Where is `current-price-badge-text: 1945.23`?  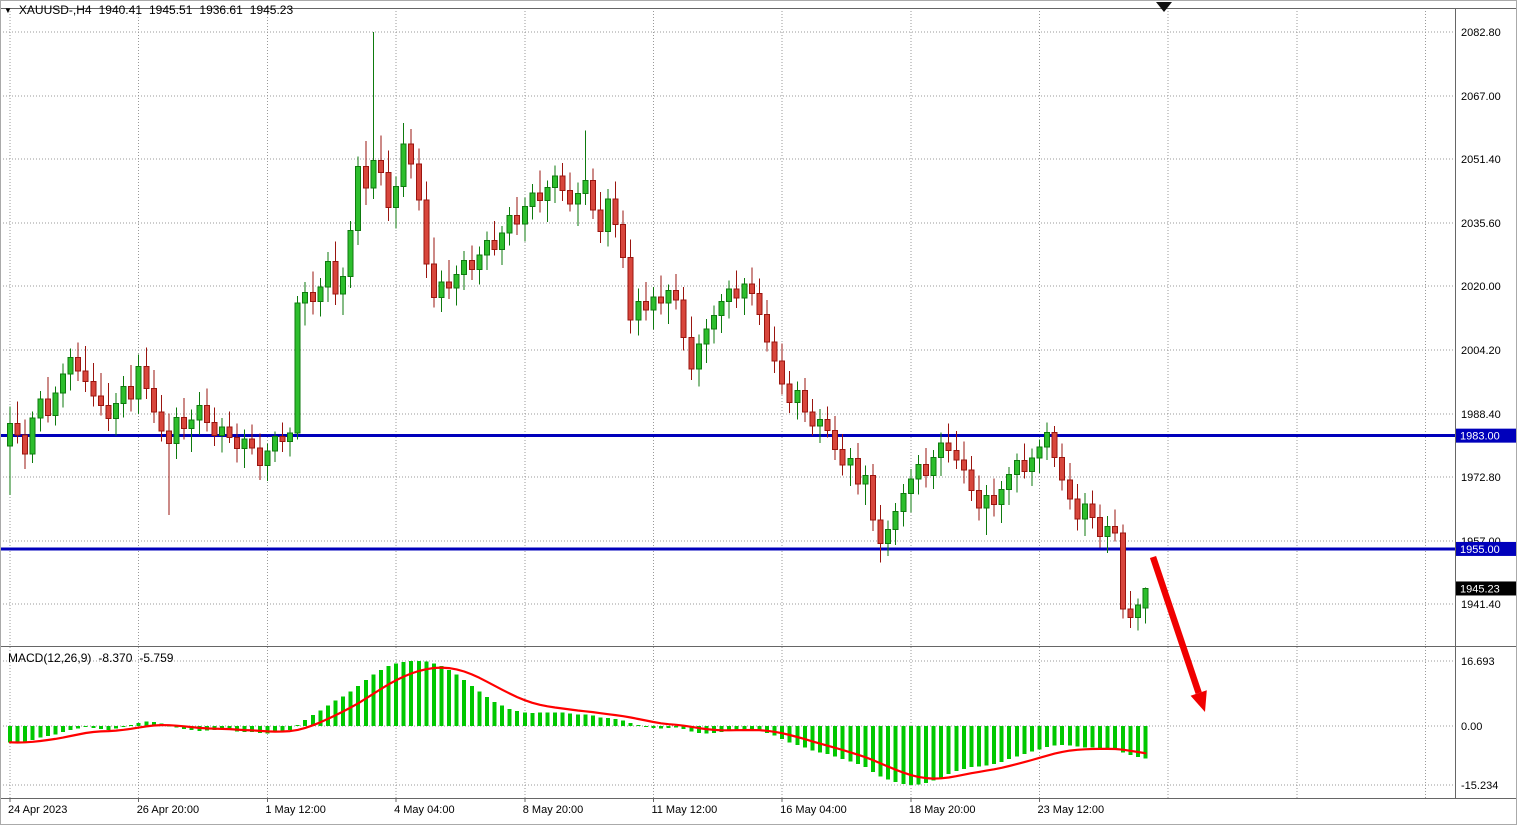 current-price-badge-text: 1945.23 is located at coordinates (1480, 589).